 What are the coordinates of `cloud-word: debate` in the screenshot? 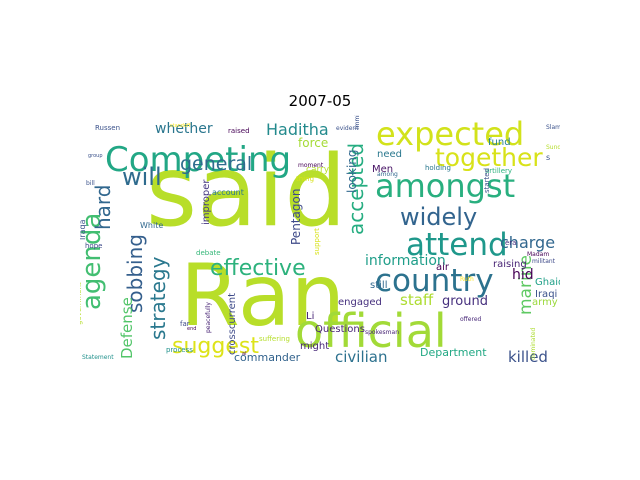 It's located at (208, 253).